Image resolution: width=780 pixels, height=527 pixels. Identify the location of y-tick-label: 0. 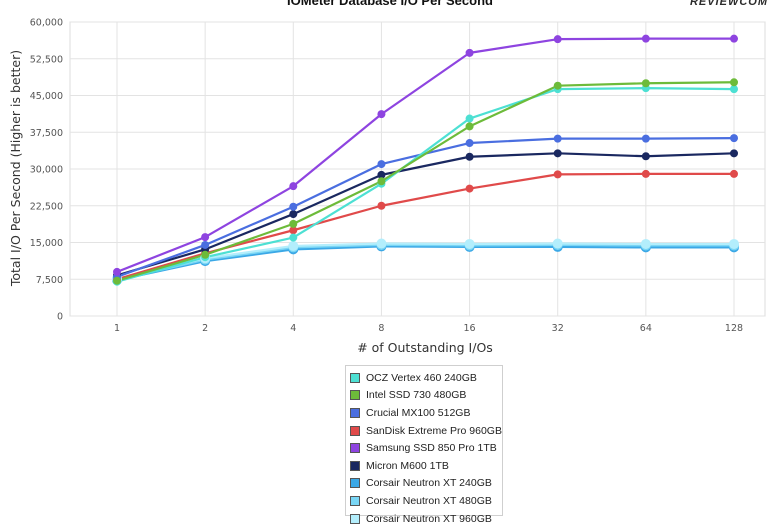
(60, 317).